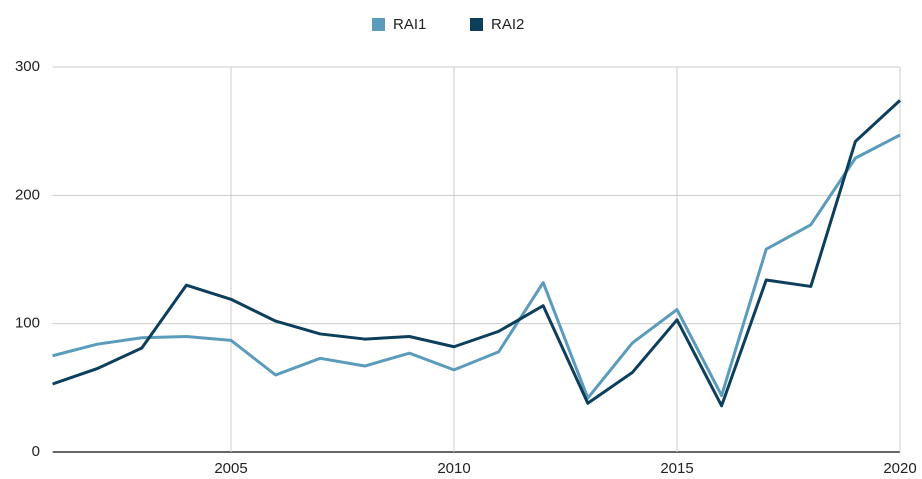  Describe the element at coordinates (899, 468) in the screenshot. I see `x-tick-label: 2020` at that location.